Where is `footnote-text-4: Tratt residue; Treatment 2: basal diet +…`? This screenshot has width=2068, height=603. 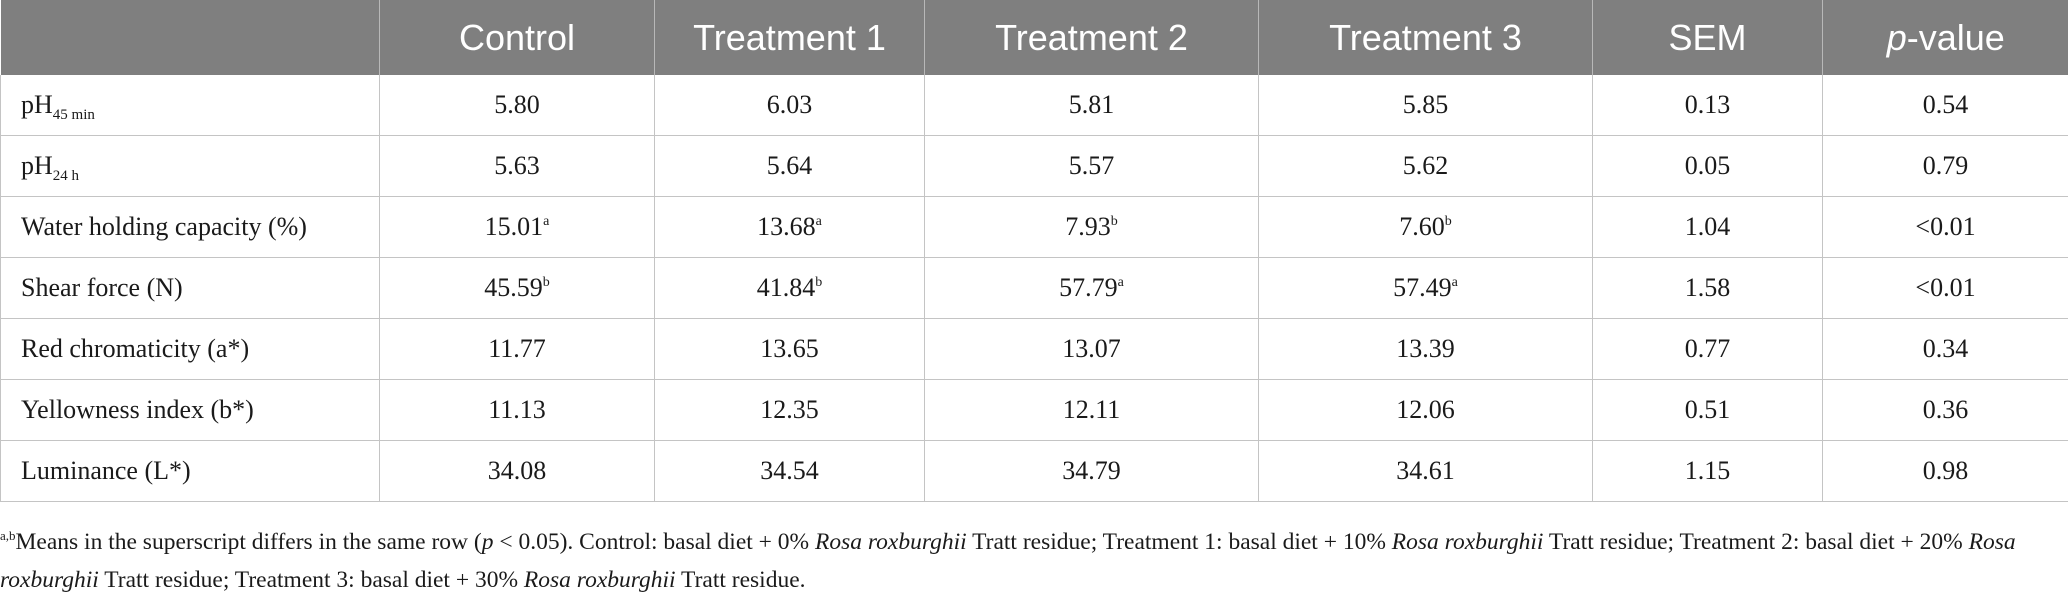 footnote-text-4: Tratt residue; Treatment 2: basal diet +… is located at coordinates (1756, 542).